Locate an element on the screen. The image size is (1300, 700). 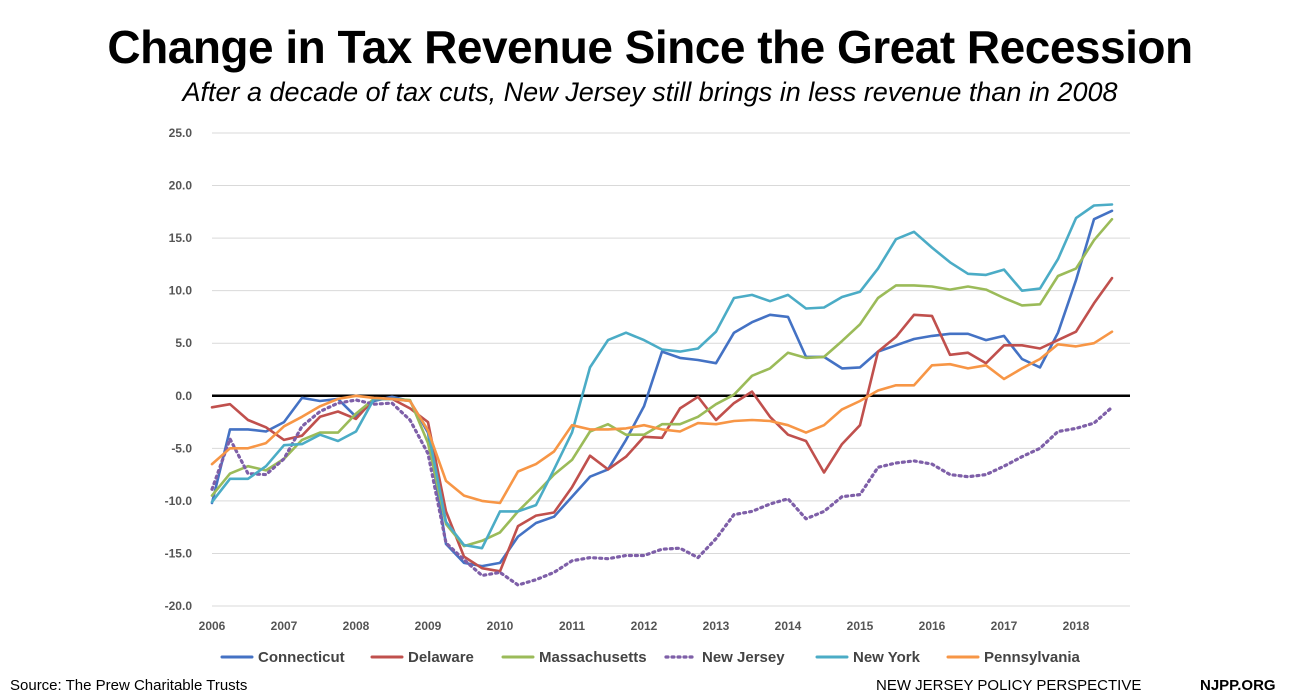
legend-label-pennsylvania: Pennsylvania is located at coordinates (1032, 657).